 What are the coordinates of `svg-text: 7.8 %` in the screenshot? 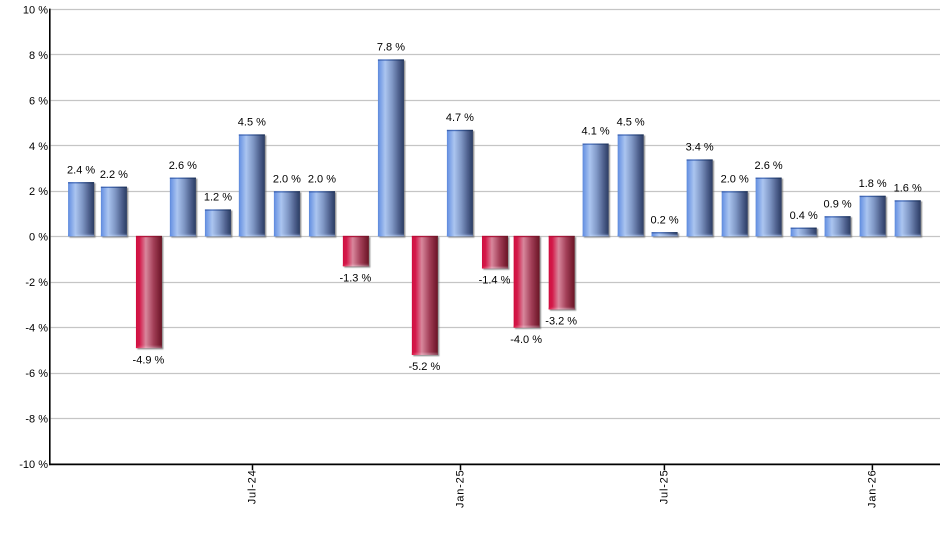 It's located at (391, 48).